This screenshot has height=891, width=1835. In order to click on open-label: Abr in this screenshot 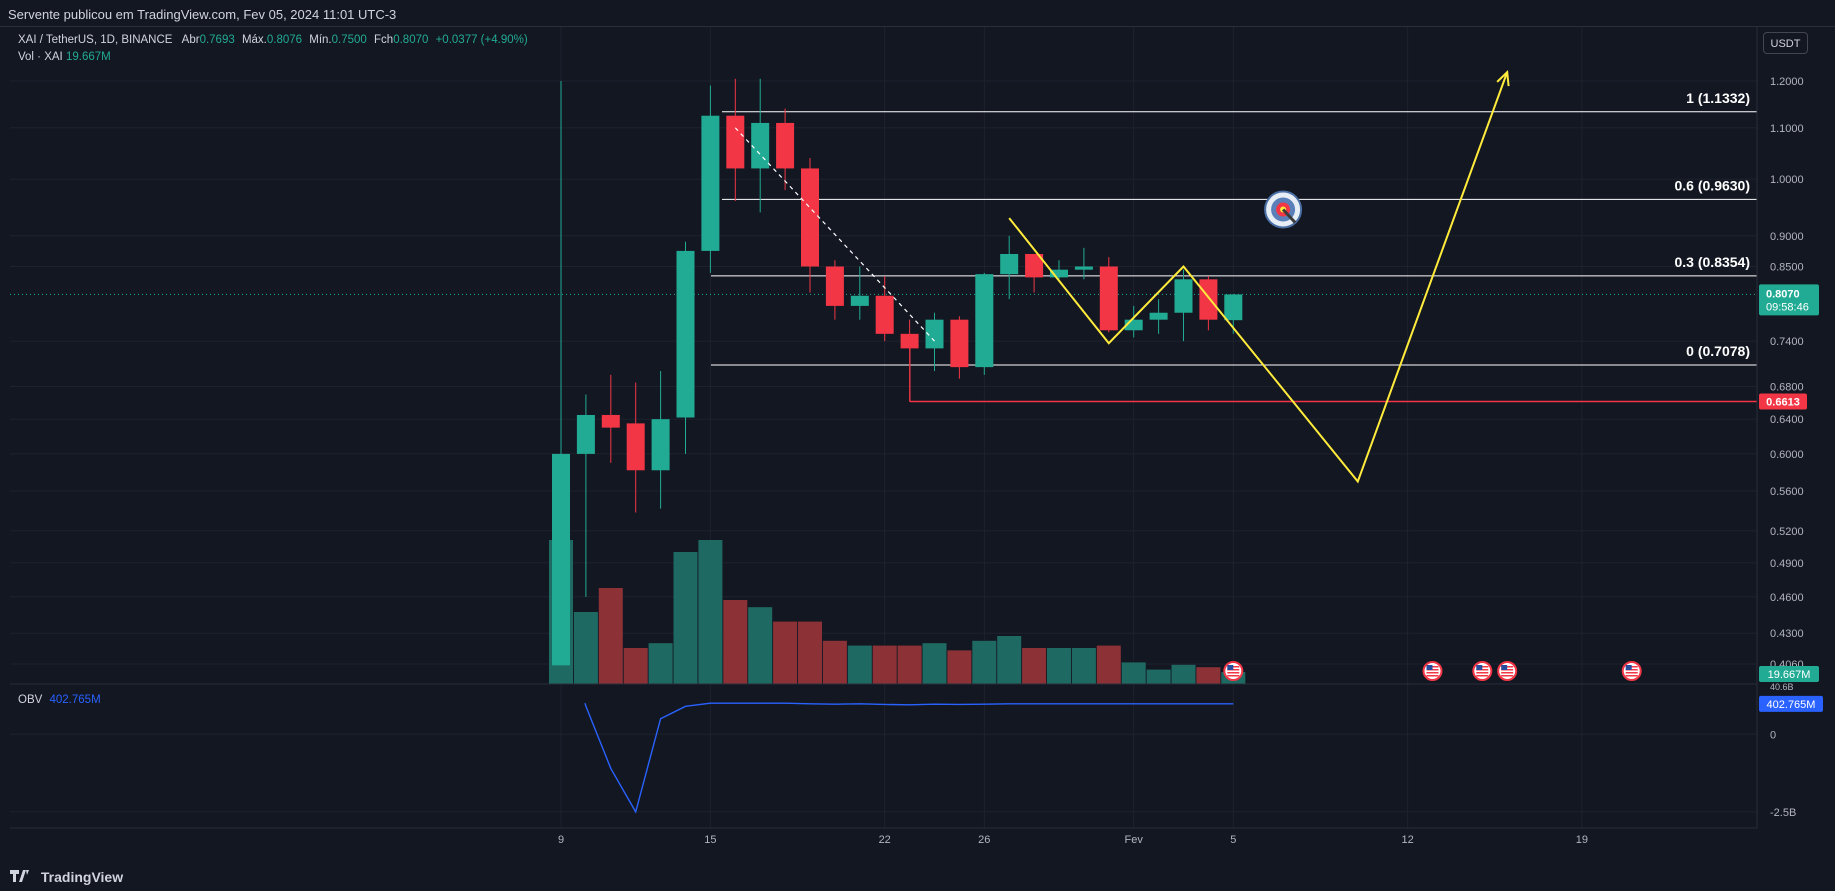, I will do `click(190, 40)`.